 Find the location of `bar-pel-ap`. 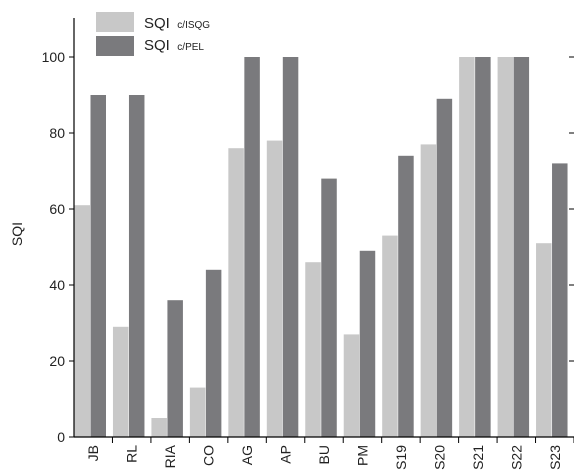

bar-pel-ap is located at coordinates (290, 247).